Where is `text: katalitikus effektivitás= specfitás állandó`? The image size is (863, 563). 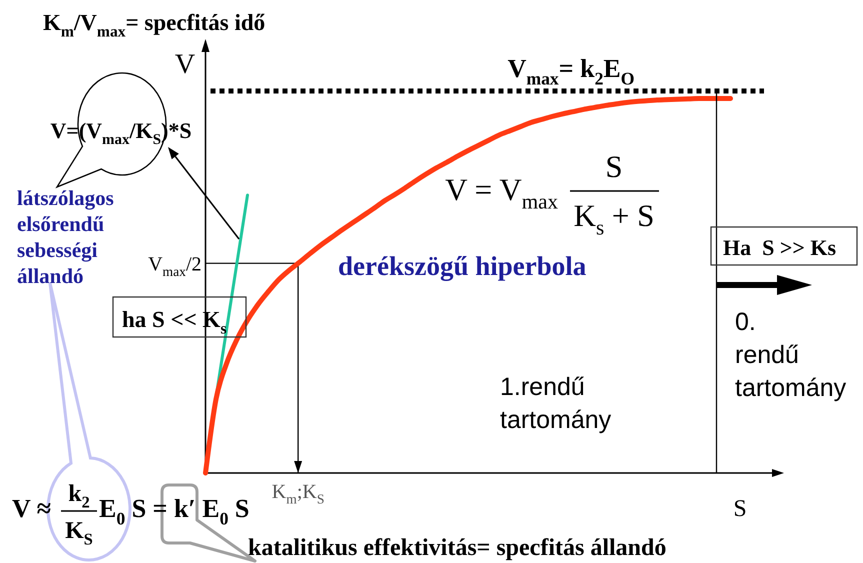 text: katalitikus effektivitás= specfitás állandó is located at coordinates (457, 548).